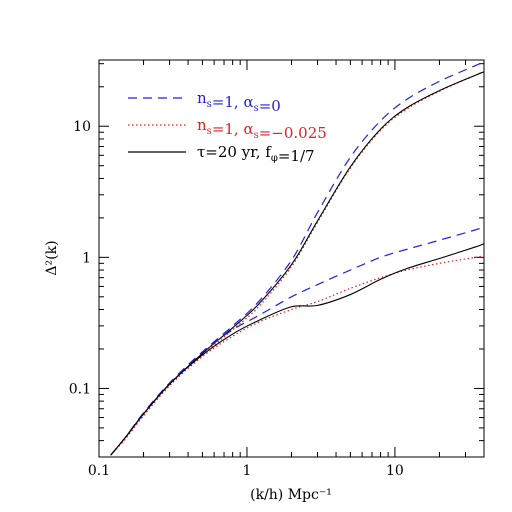  What do you see at coordinates (52, 257) in the screenshot?
I see `y-axis-label: Δ²(k)` at bounding box center [52, 257].